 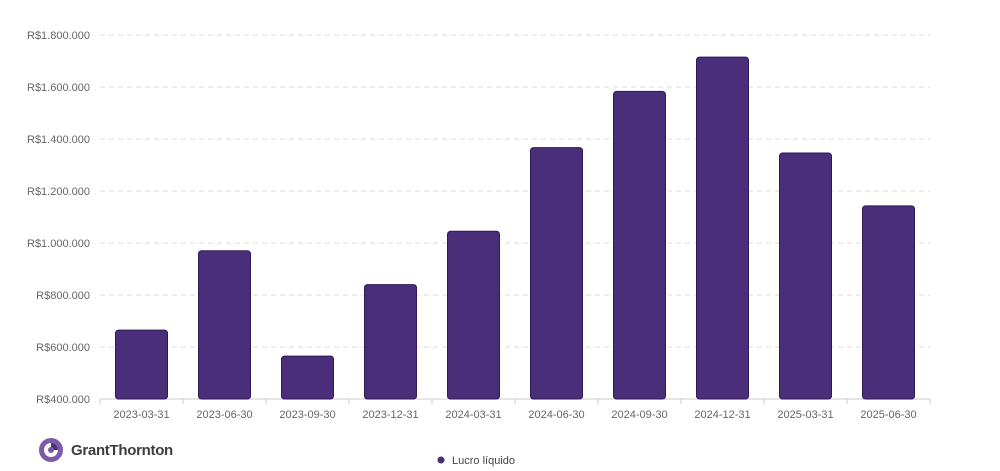 What do you see at coordinates (141, 415) in the screenshot?
I see `x-tick-label: 2023-03-31` at bounding box center [141, 415].